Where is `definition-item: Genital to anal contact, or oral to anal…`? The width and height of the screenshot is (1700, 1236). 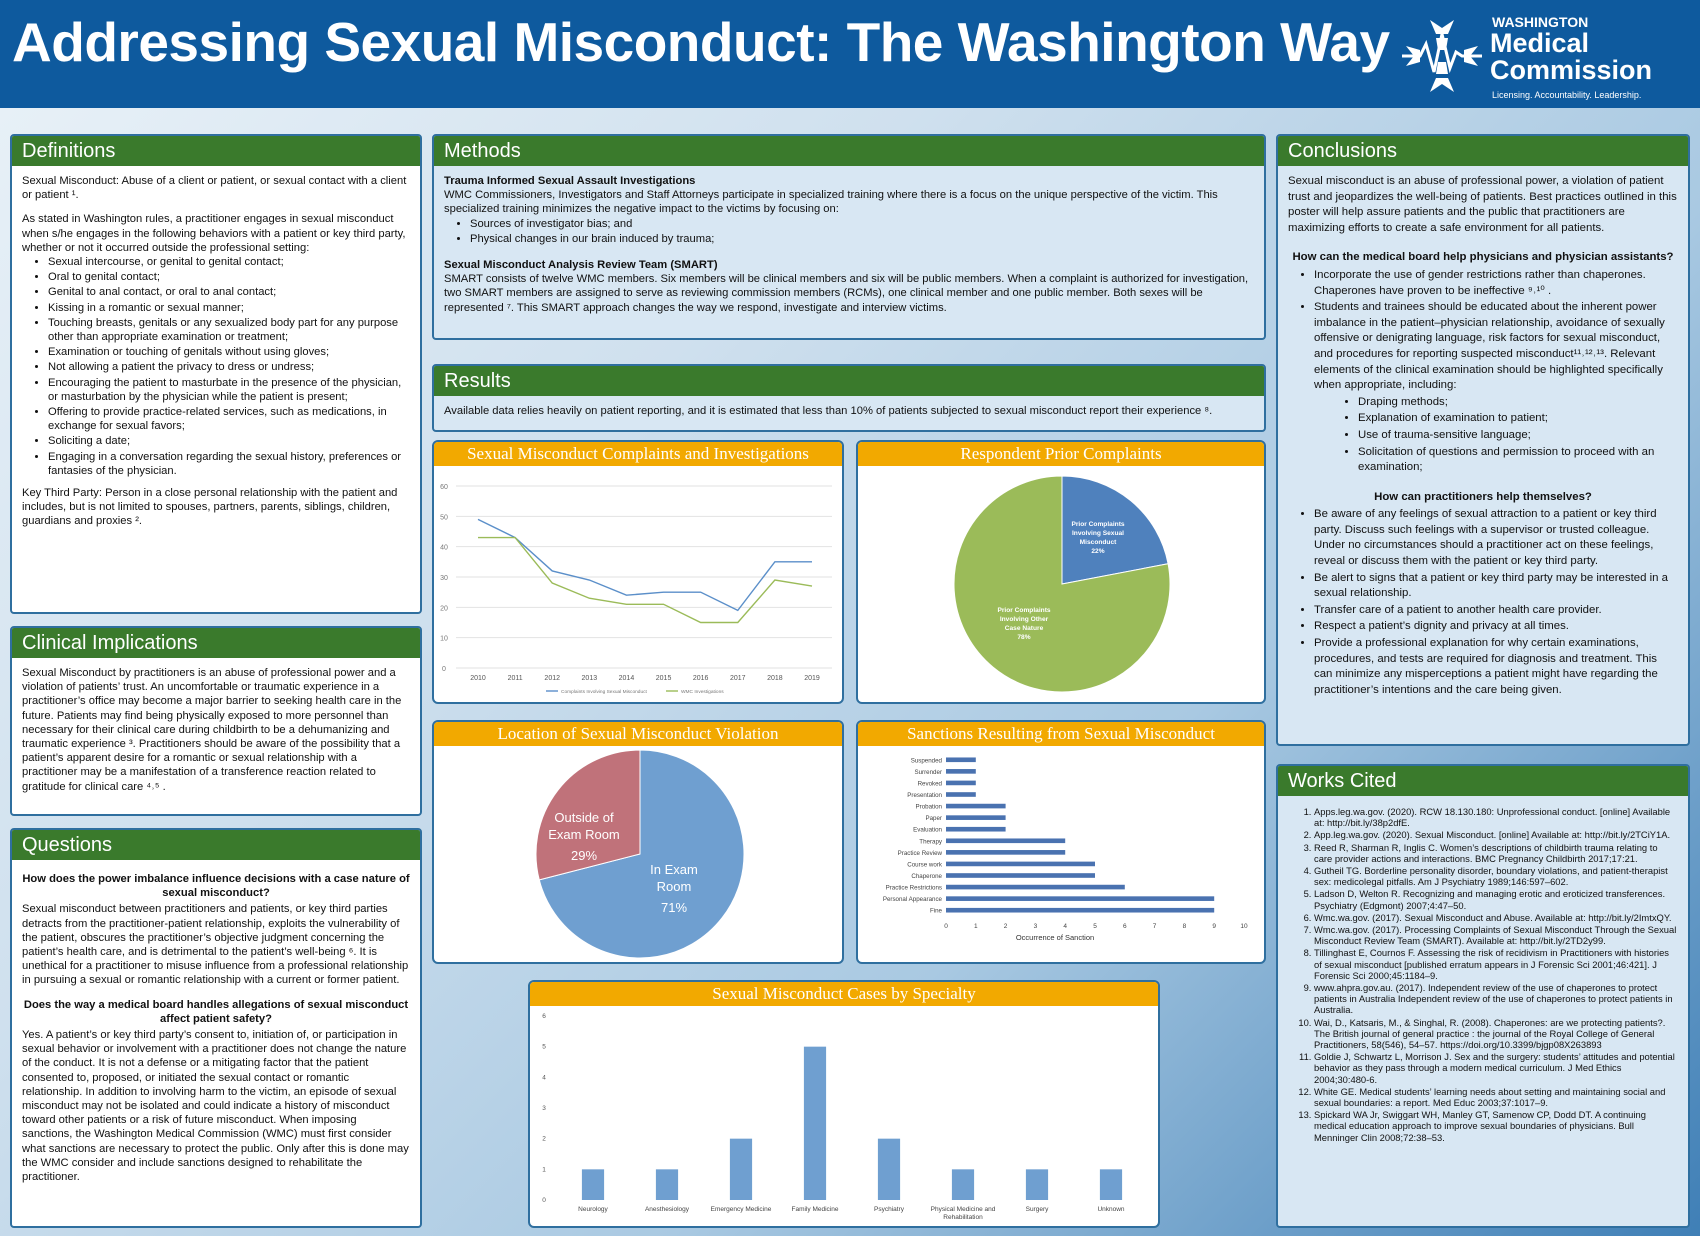 definition-item: Genital to anal contact, or oral to anal… is located at coordinates (229, 292).